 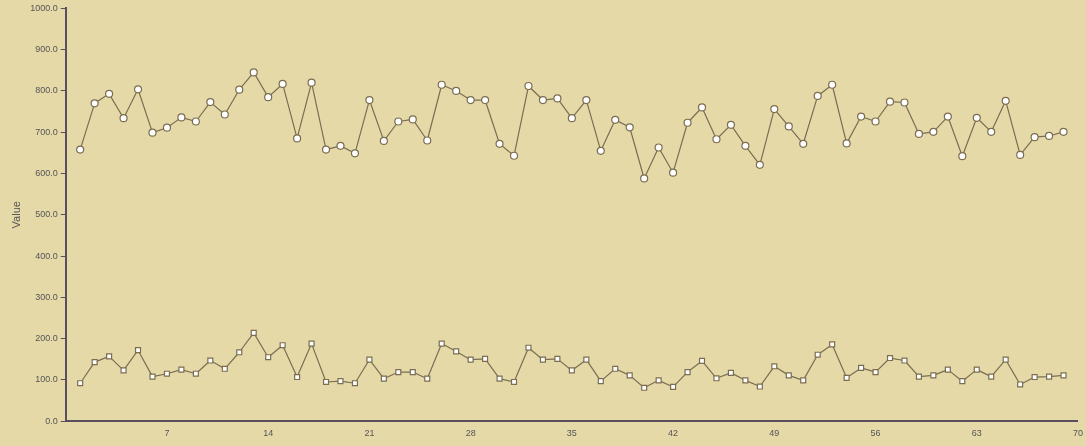 I want to click on x-tick-label: 21, so click(x=369, y=433).